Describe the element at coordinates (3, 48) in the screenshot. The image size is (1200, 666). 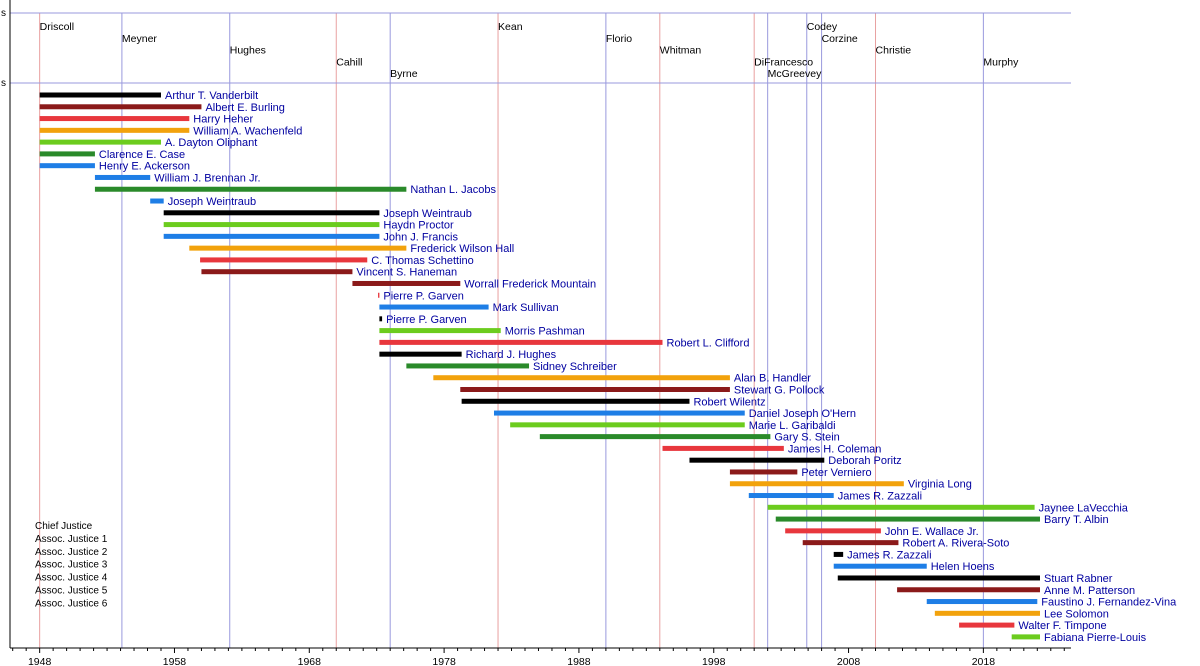
I see `truncated-left-labels: ss` at that location.